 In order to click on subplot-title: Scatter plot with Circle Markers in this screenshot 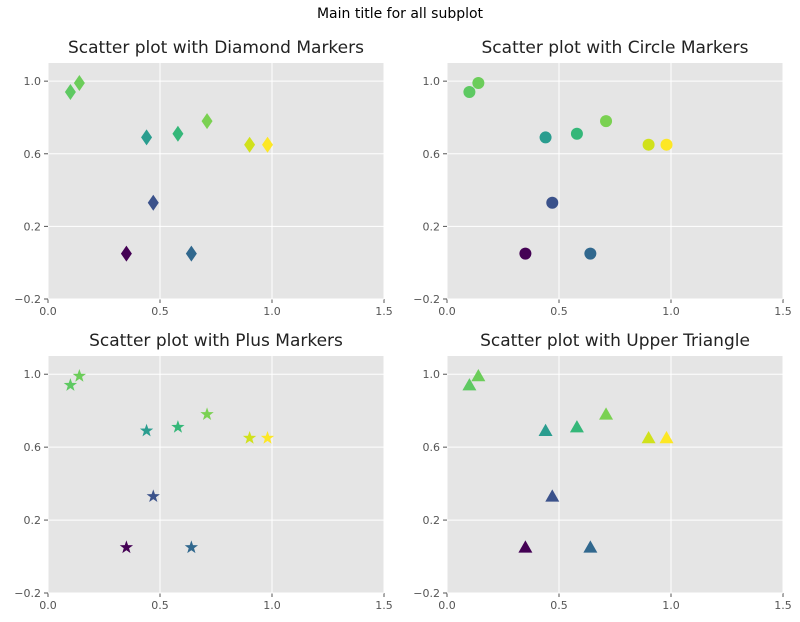, I will do `click(615, 48)`.